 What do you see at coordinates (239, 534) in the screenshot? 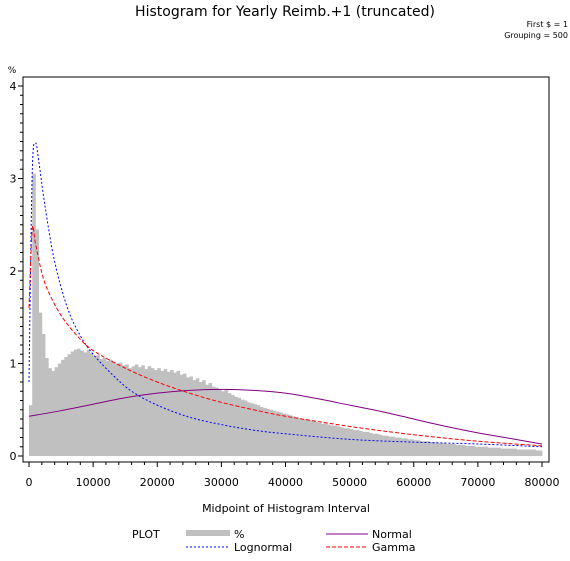
I see `legend-label-percent: %` at bounding box center [239, 534].